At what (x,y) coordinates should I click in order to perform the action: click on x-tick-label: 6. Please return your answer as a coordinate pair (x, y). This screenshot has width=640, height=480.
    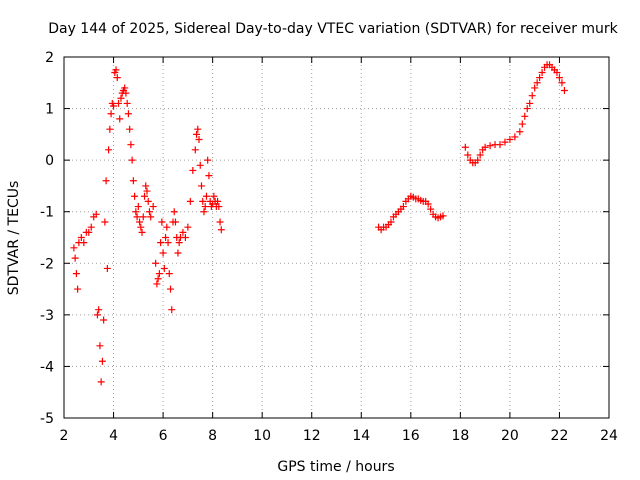
    Looking at the image, I should click on (163, 436).